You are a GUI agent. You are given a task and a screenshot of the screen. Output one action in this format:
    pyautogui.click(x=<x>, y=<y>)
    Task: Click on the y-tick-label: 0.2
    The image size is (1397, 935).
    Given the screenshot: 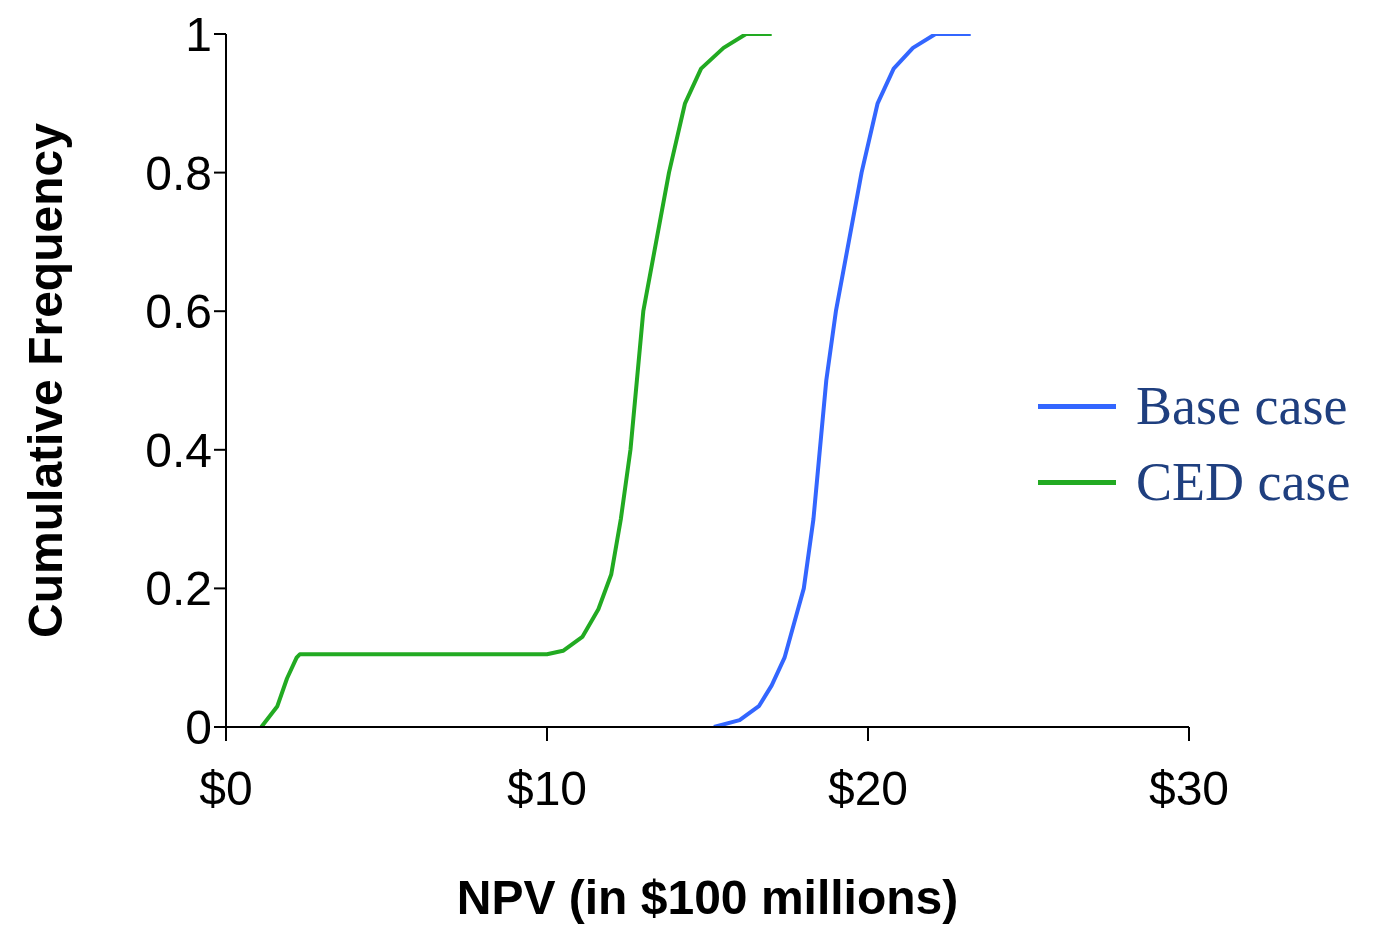 What is the action you would take?
    pyautogui.click(x=178, y=589)
    